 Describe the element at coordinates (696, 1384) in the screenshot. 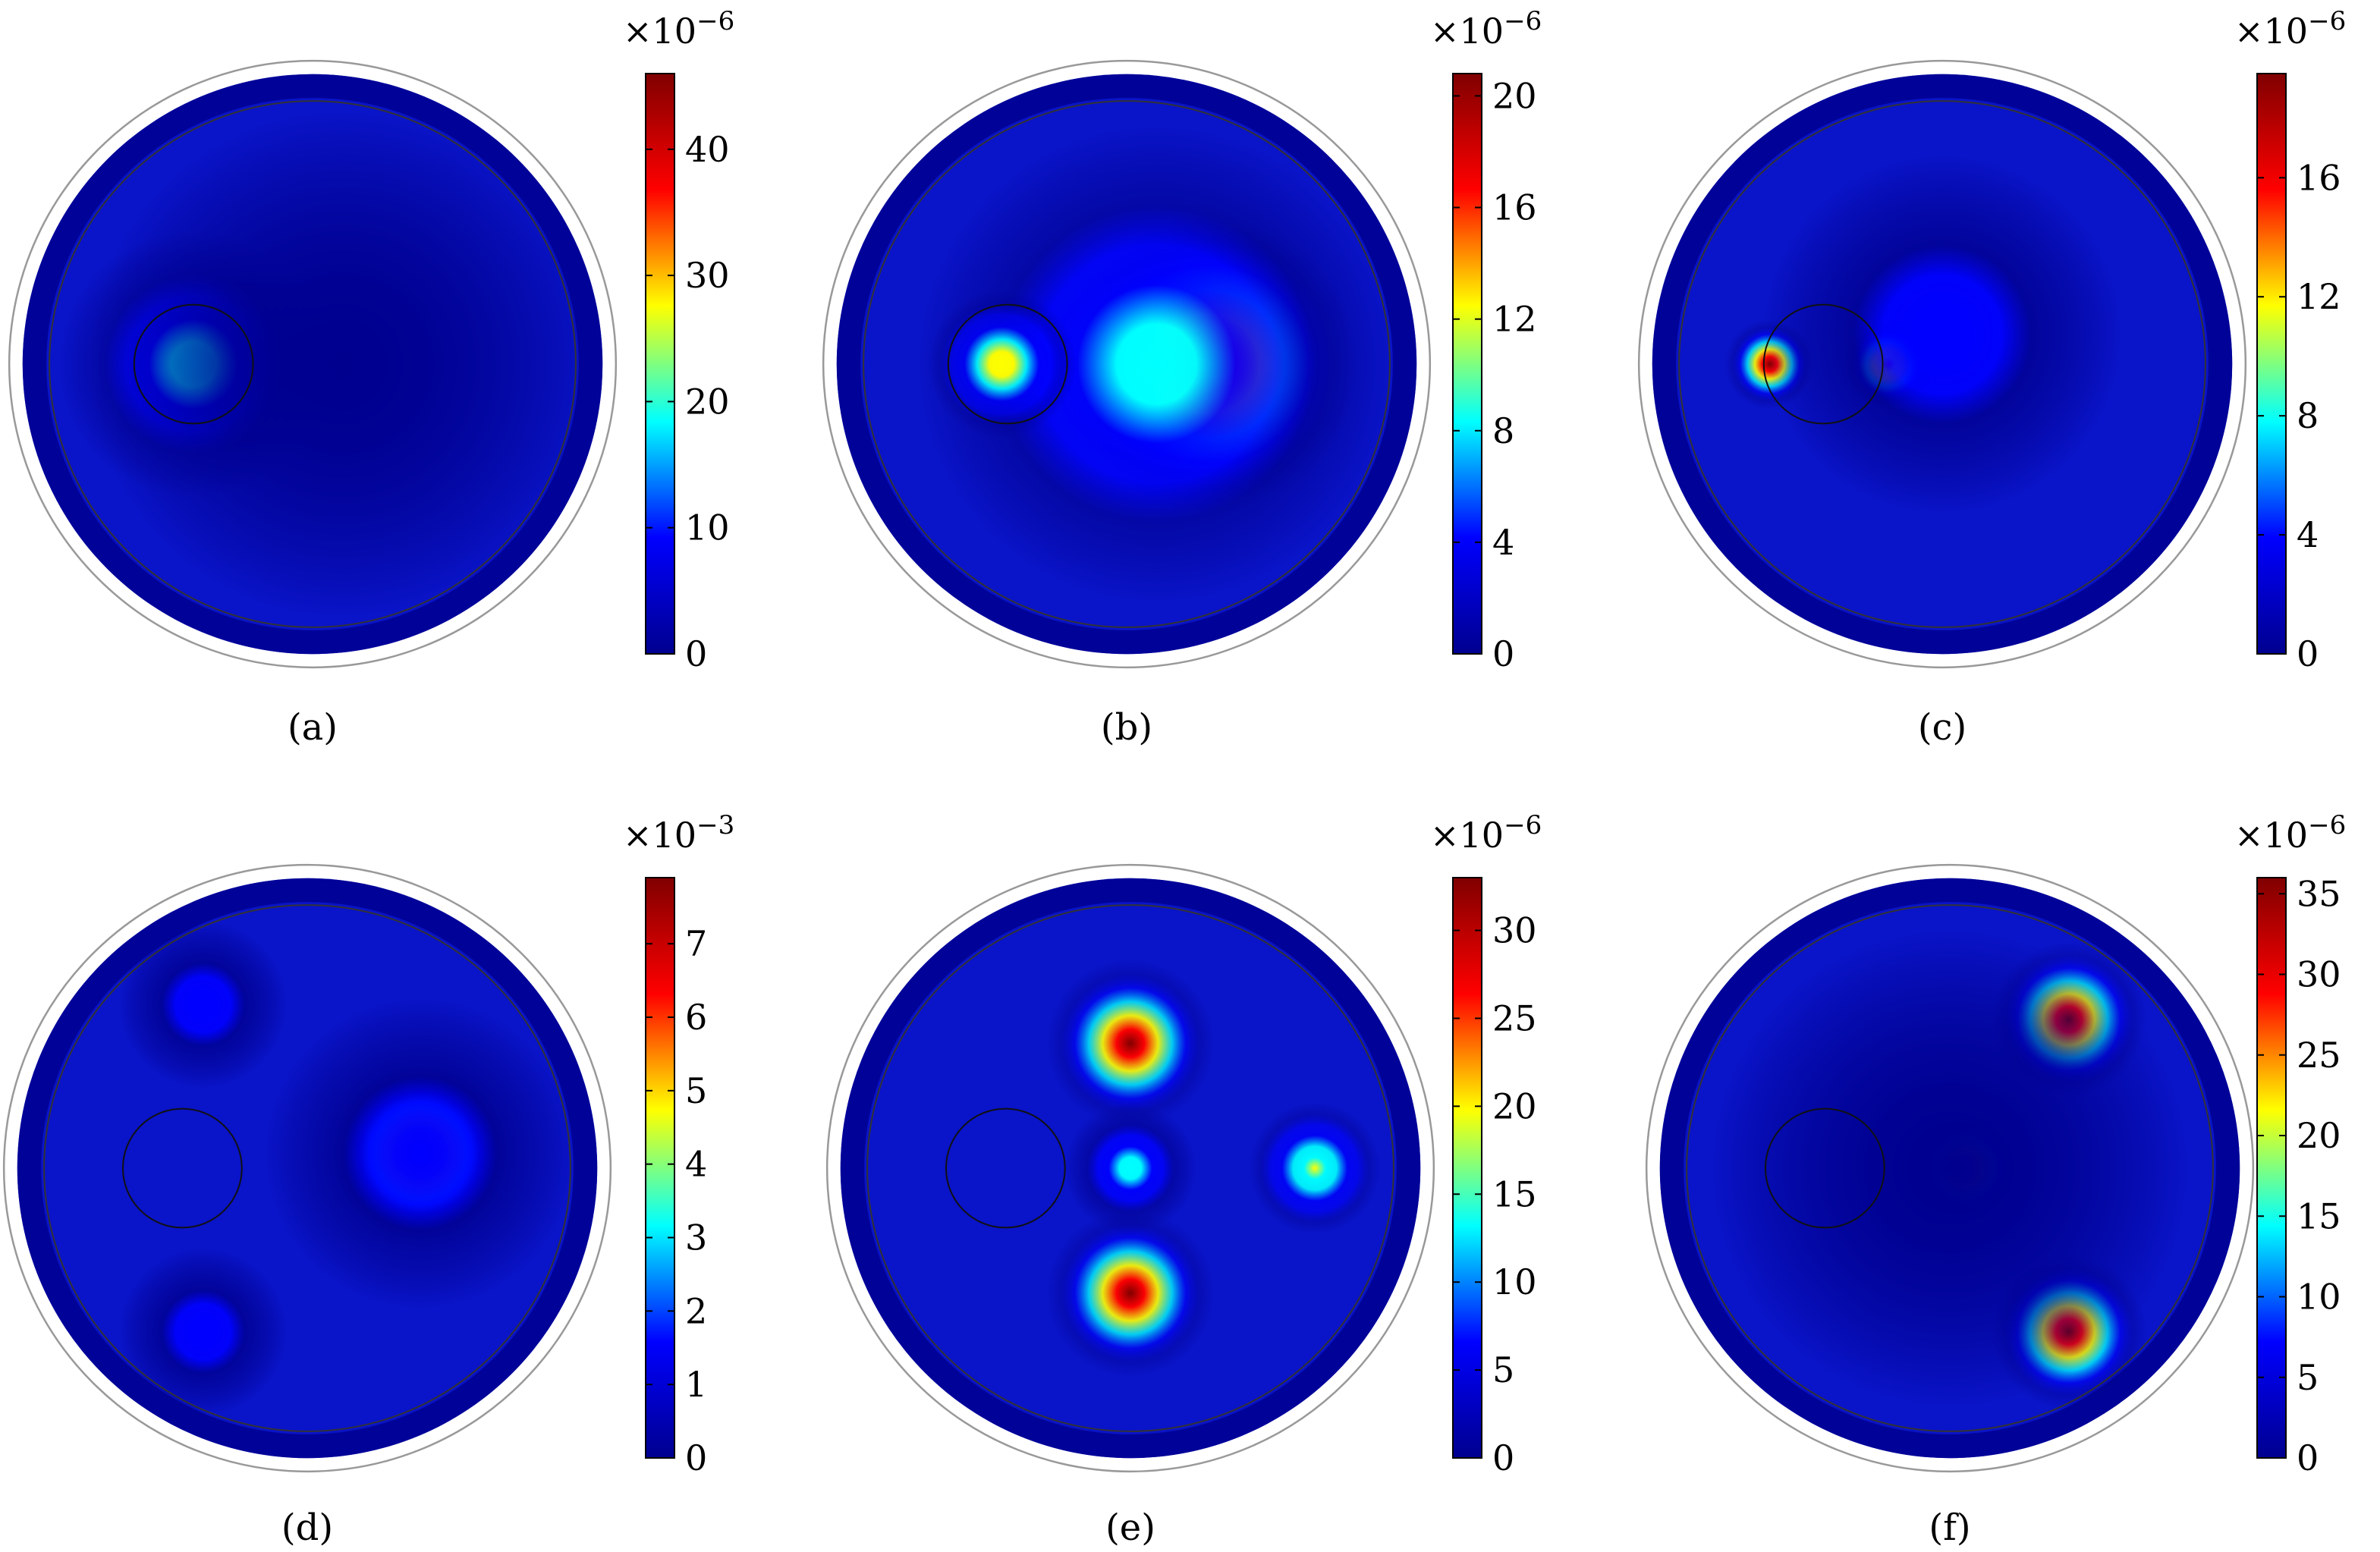

I see `colorbar-tick-label: 1` at that location.